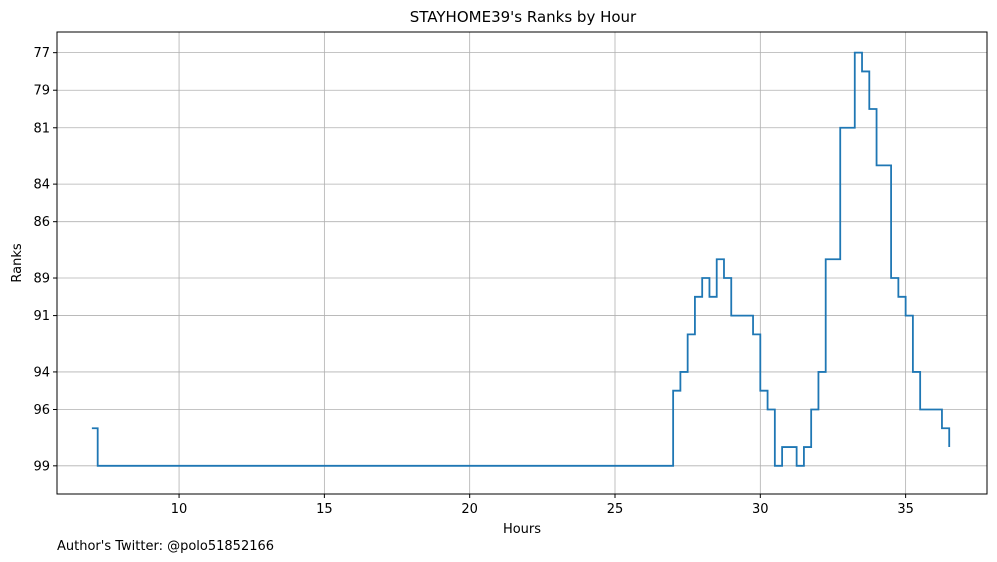 Image resolution: width=997 pixels, height=562 pixels. I want to click on x-tick-label: 10, so click(179, 509).